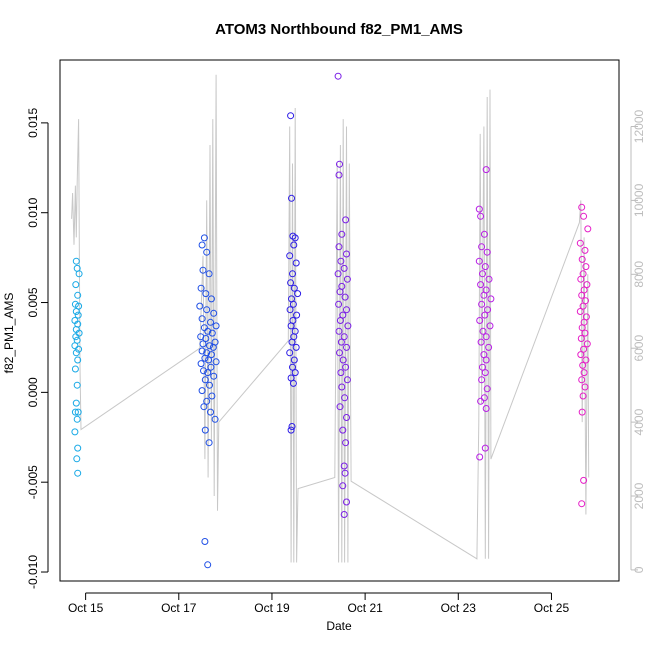 Image resolution: width=650 pixels, height=650 pixels. I want to click on y2-tick-label: 12000, so click(639, 126).